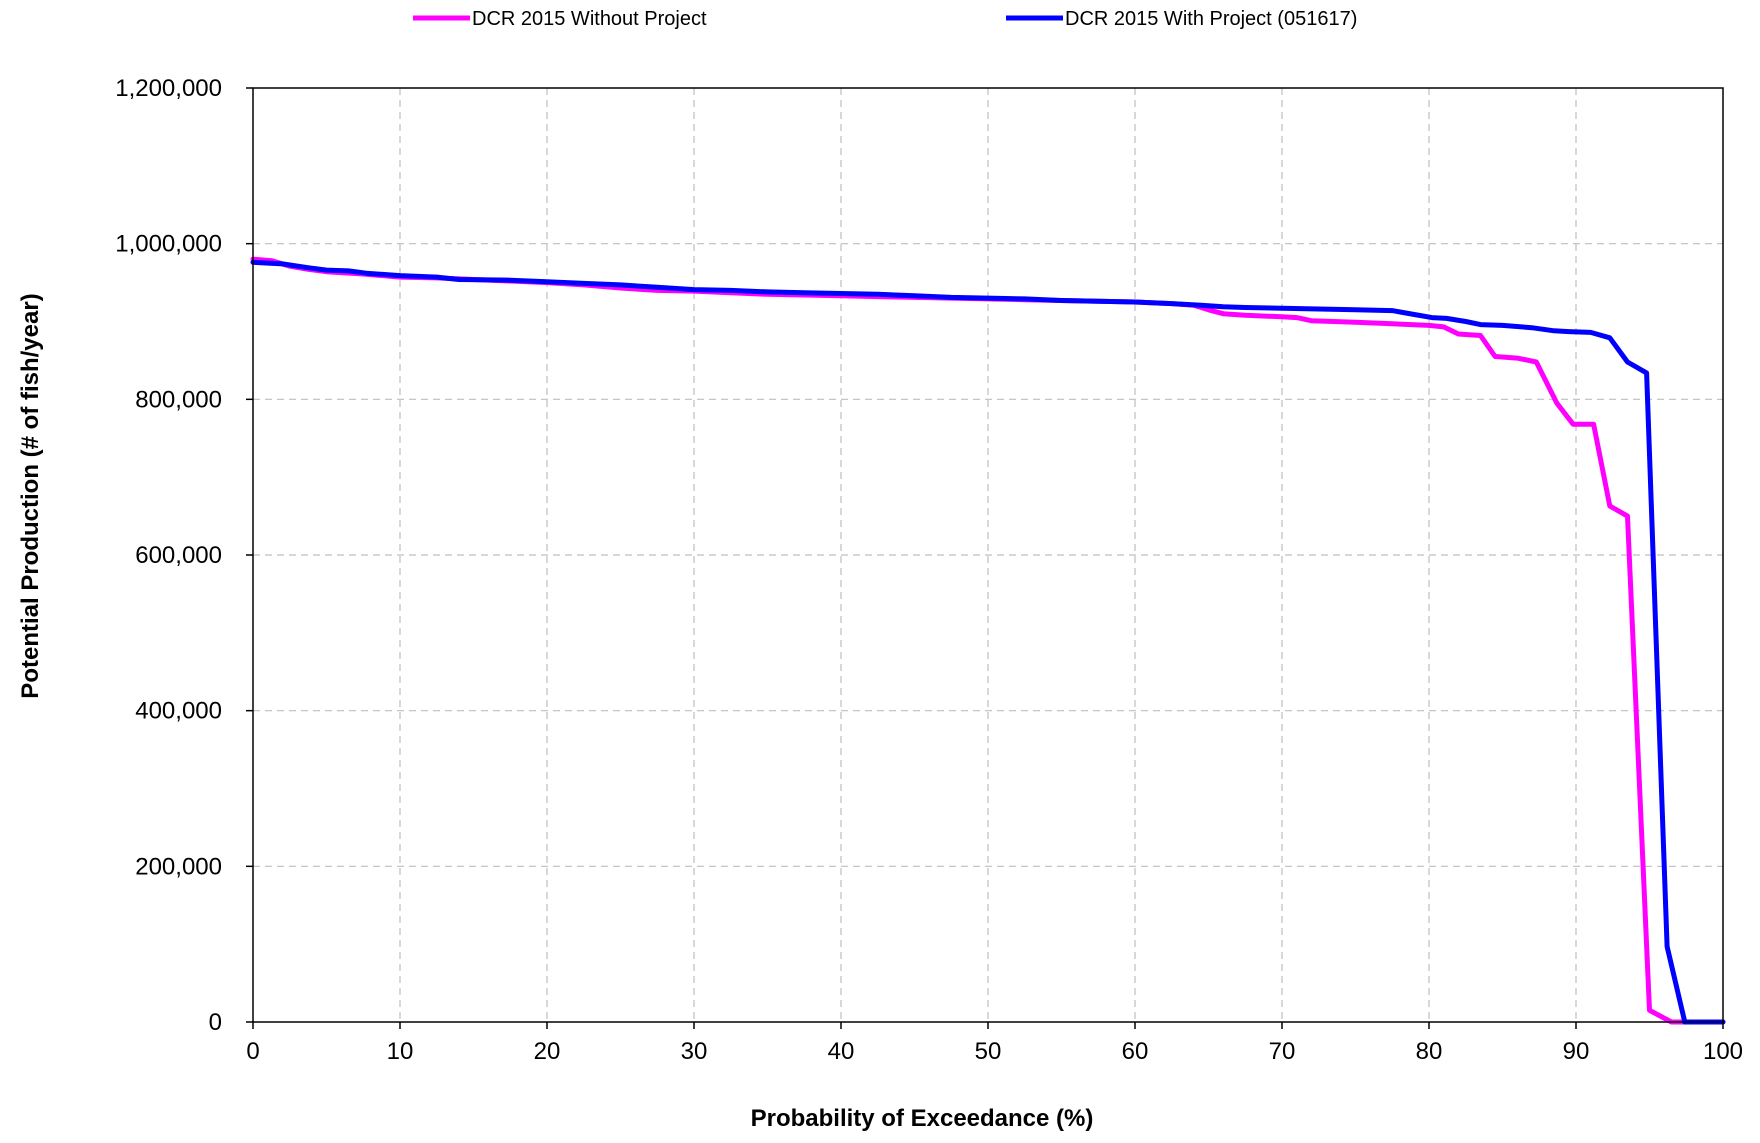 This screenshot has height=1143, width=1760. I want to click on y-tick-label-3: 600,000, so click(178, 555).